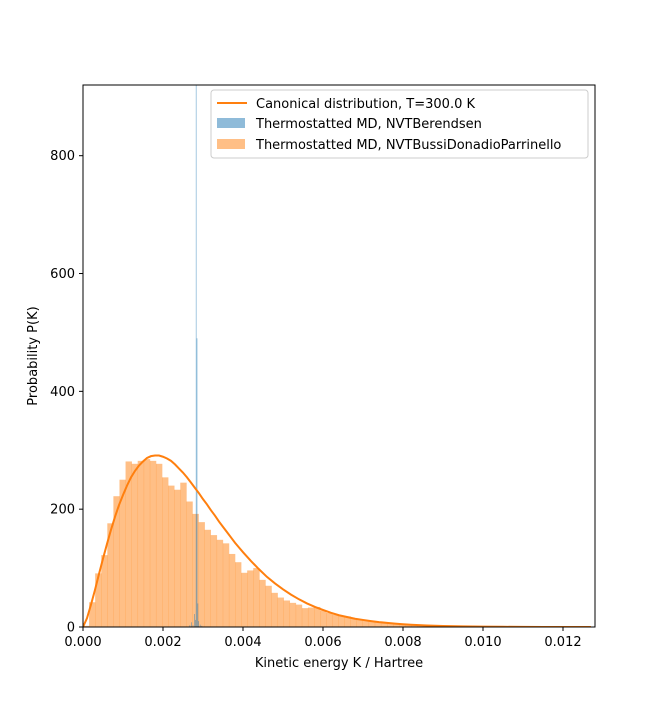 This screenshot has height=704, width=661. What do you see at coordinates (322, 642) in the screenshot?
I see `x-tick-label: 0.006` at bounding box center [322, 642].